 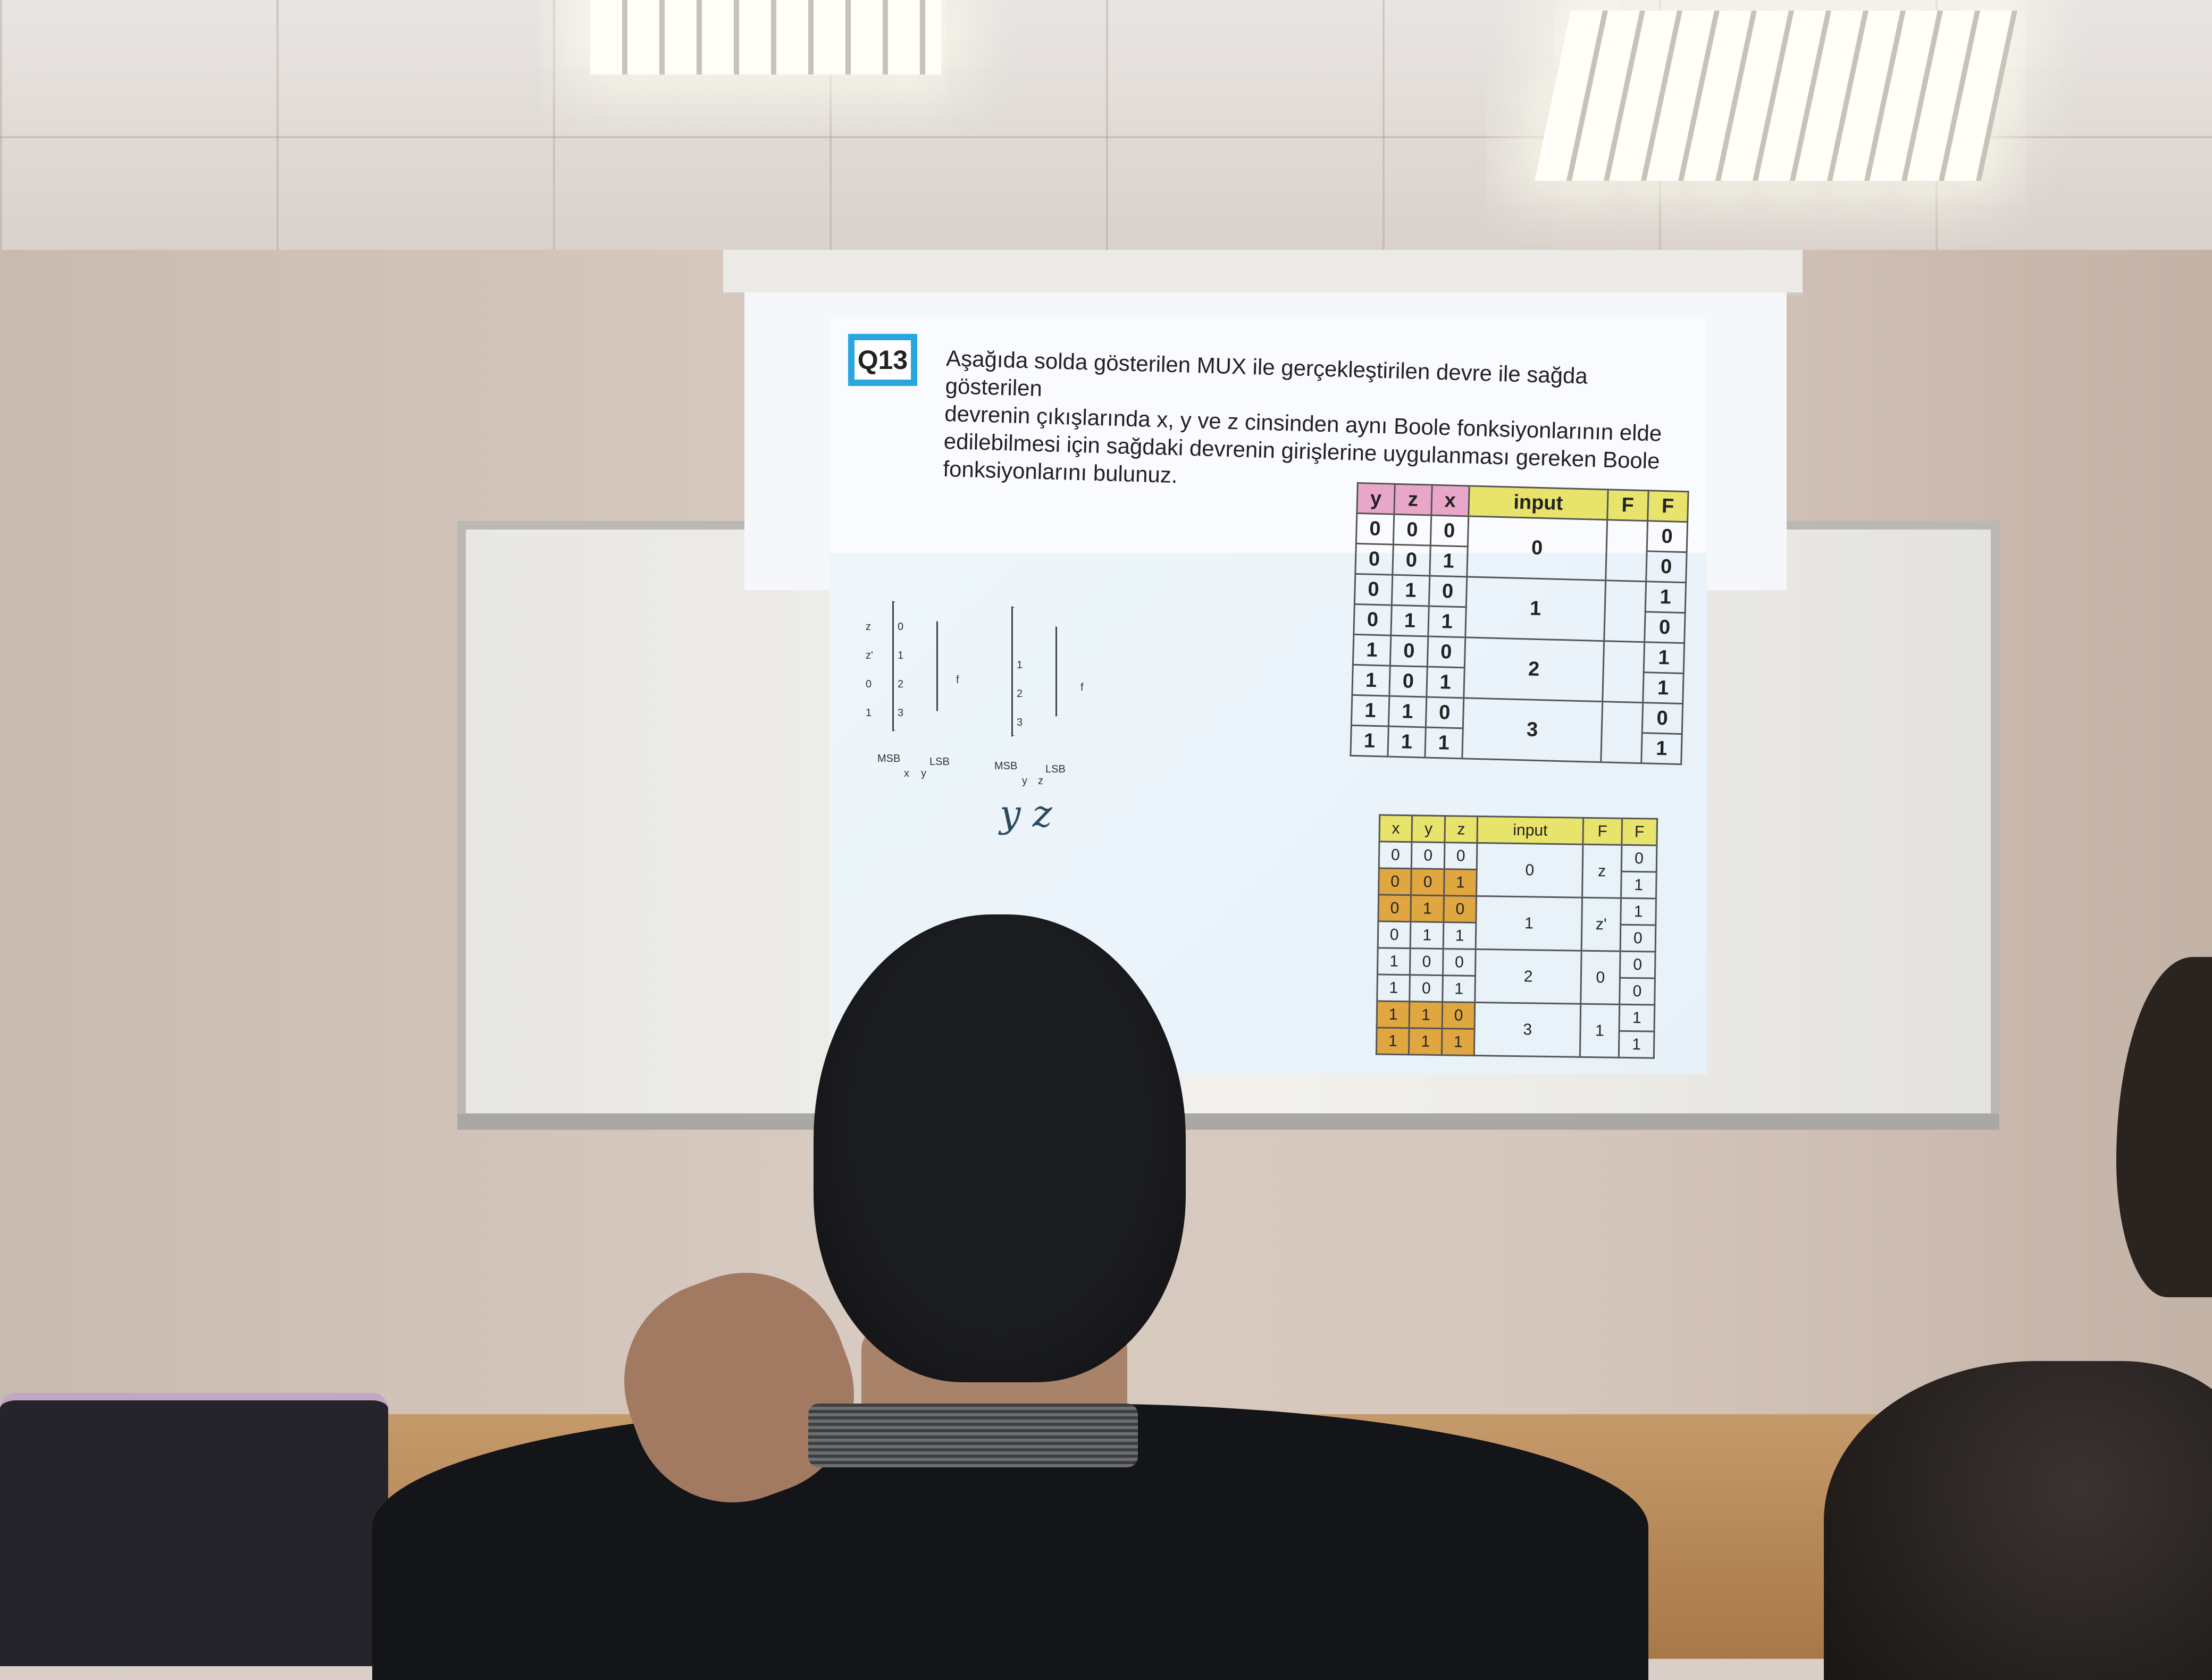 I want to click on mux-left-in-2: 0, so click(x=869, y=684).